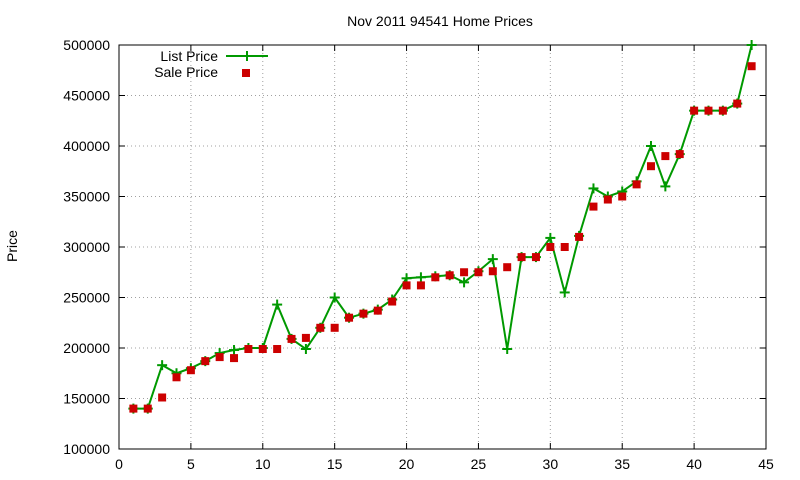  What do you see at coordinates (766, 464) in the screenshot?
I see `x-tick-label: 45` at bounding box center [766, 464].